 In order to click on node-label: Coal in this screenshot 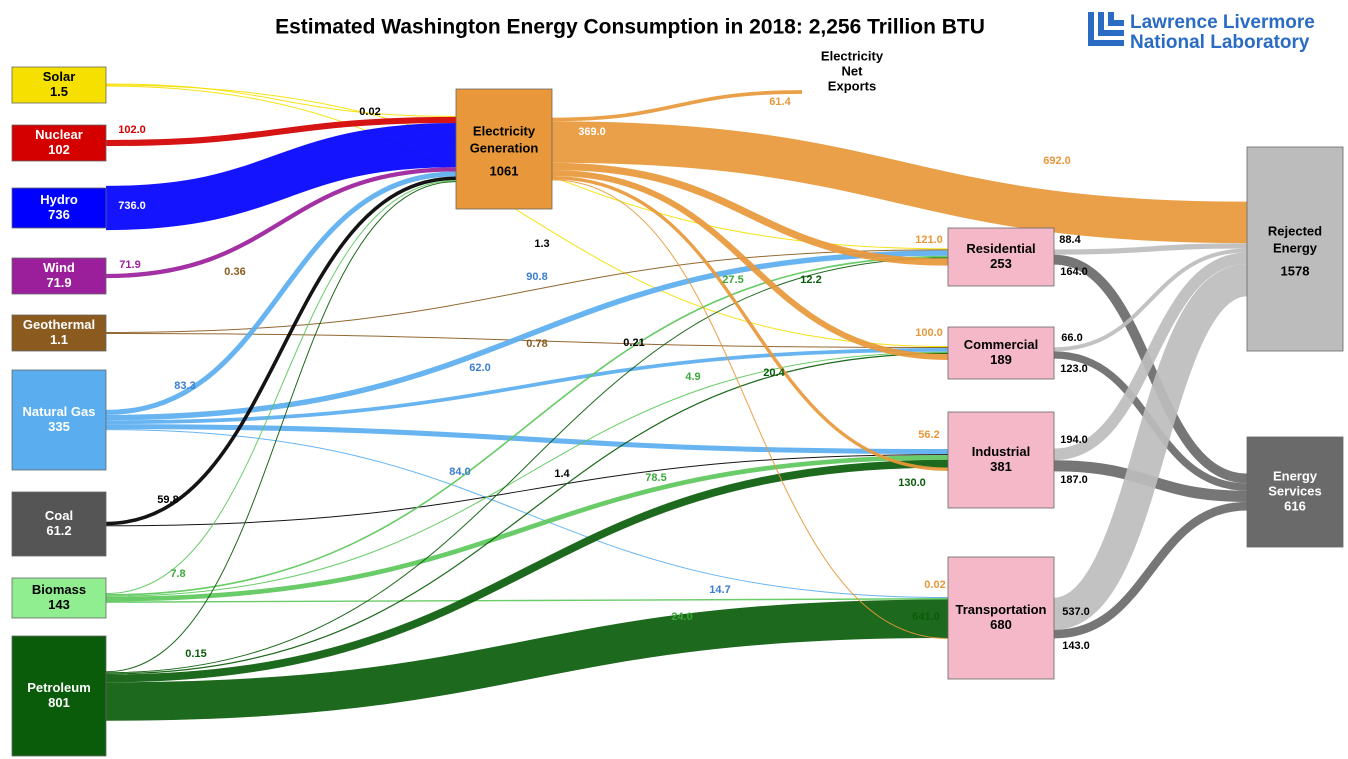, I will do `click(59, 515)`.